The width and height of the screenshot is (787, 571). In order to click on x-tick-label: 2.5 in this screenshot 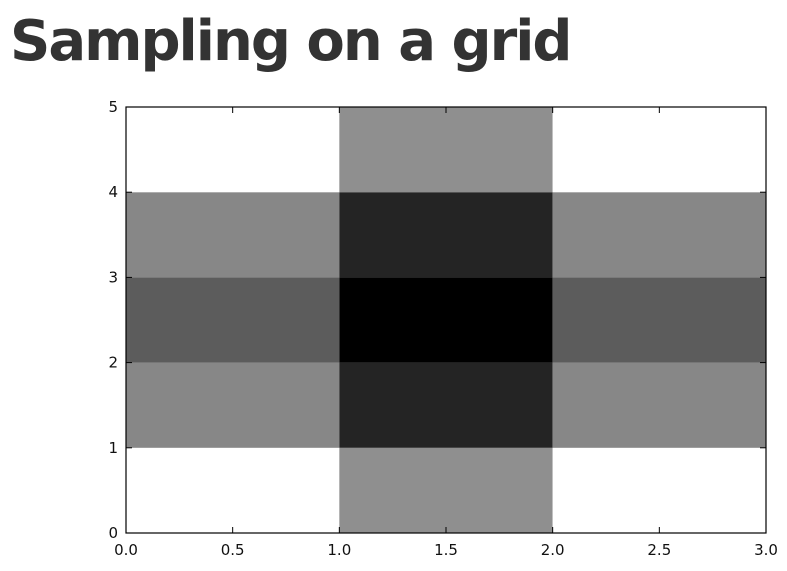, I will do `click(659, 550)`.